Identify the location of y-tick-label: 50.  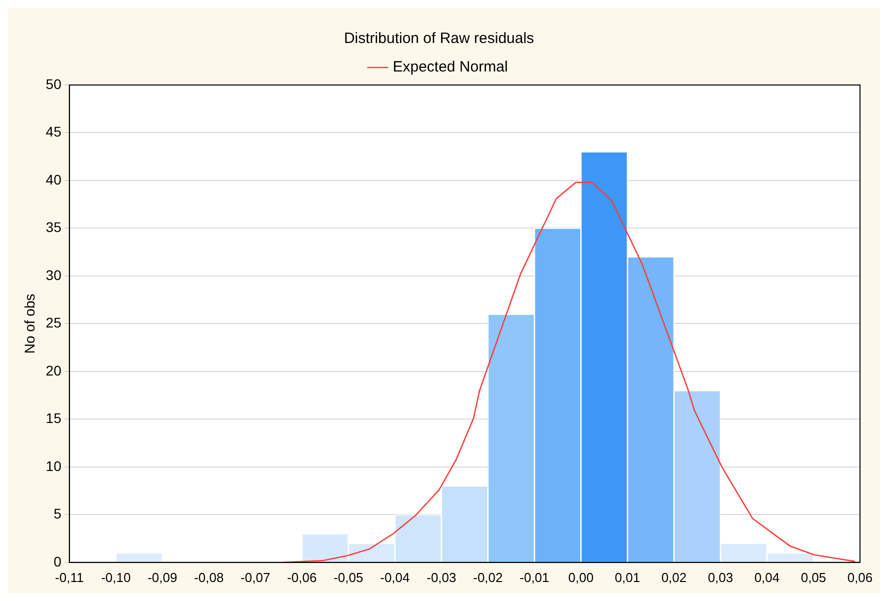
(54, 84).